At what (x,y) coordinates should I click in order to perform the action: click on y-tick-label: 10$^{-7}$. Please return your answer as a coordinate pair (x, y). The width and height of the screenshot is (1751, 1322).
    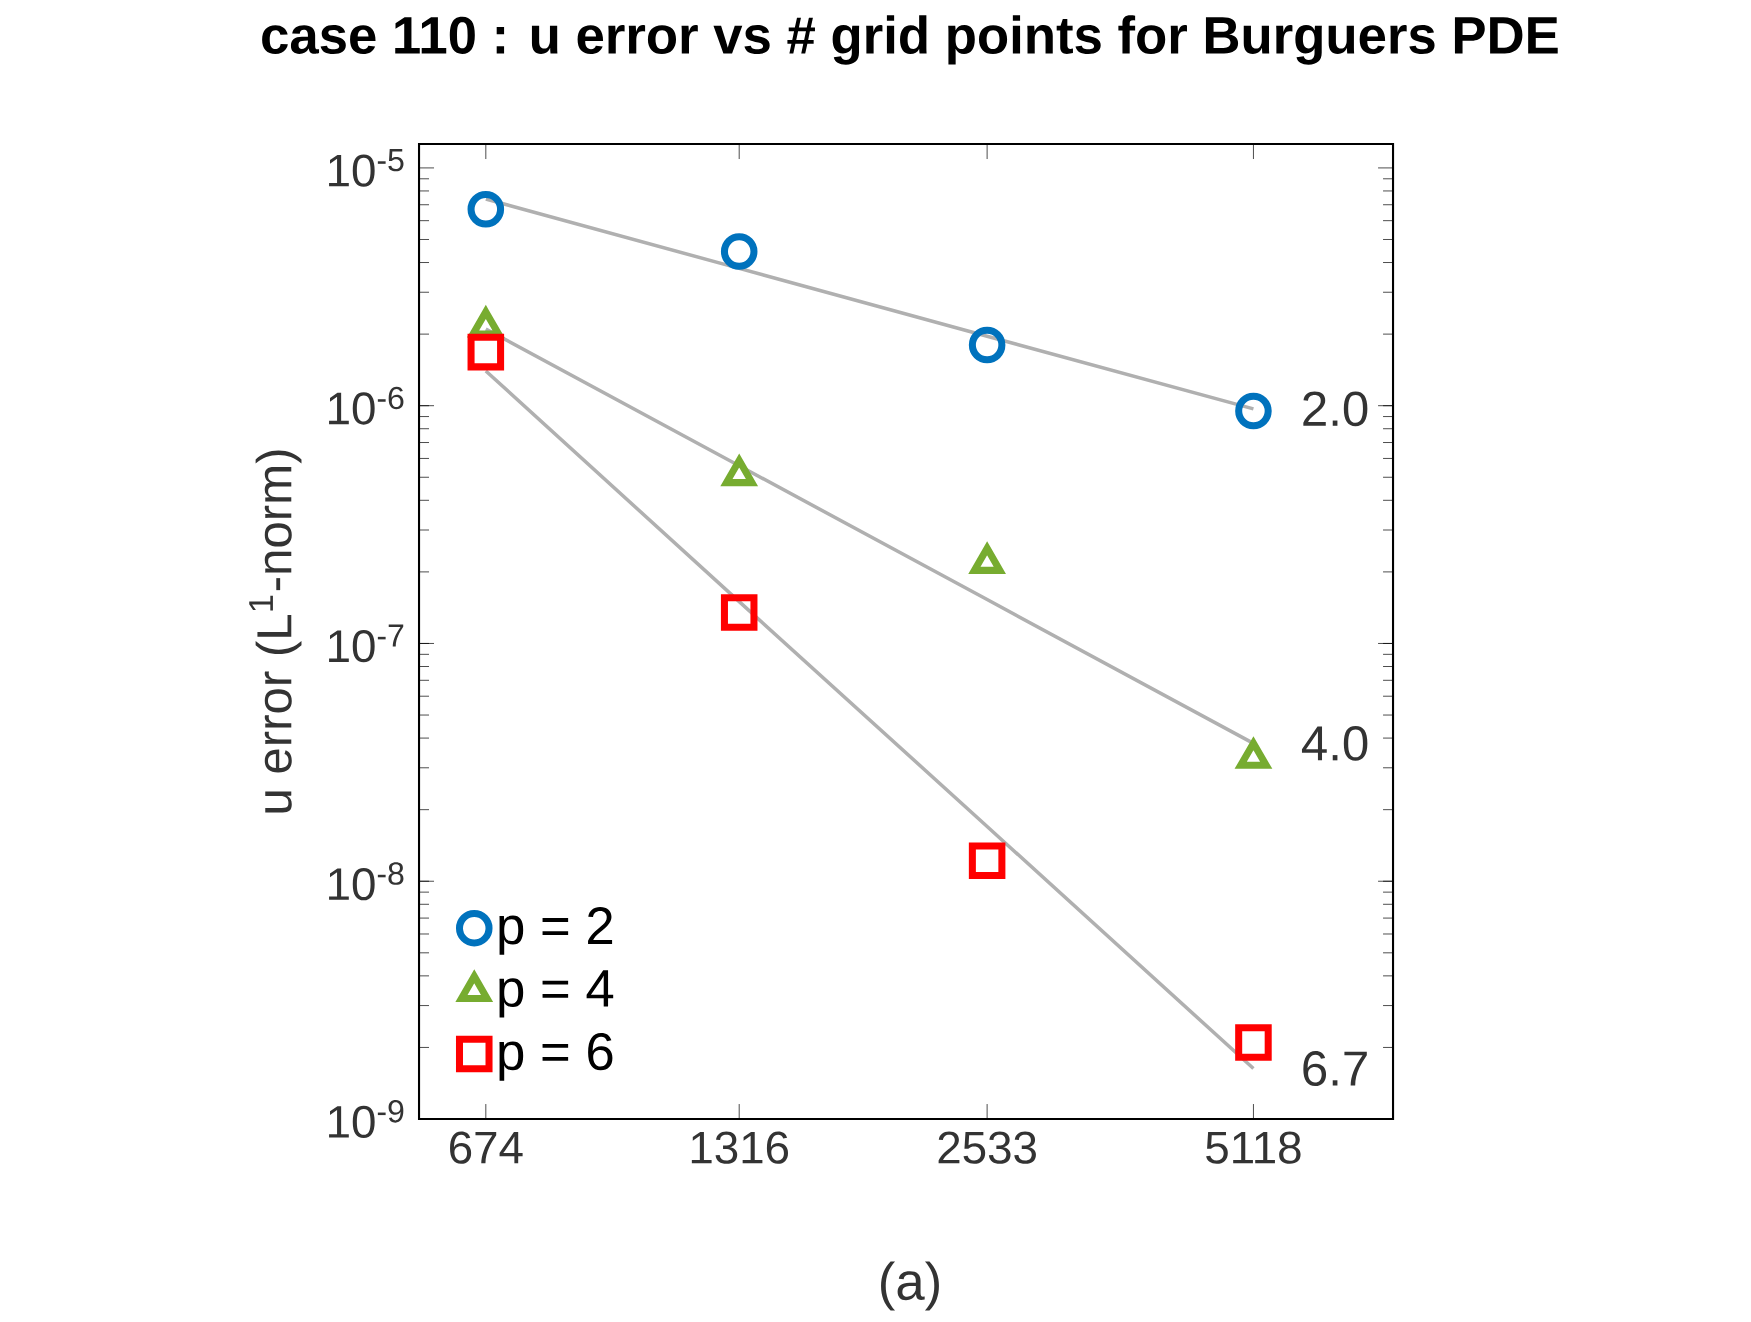
    Looking at the image, I should click on (366, 643).